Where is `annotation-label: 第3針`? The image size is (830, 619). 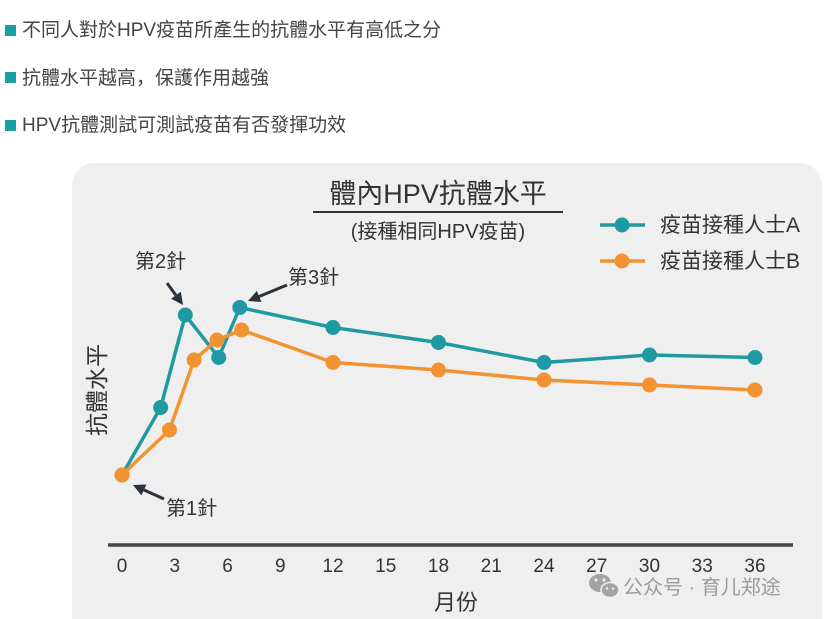 annotation-label: 第3針 is located at coordinates (313, 277).